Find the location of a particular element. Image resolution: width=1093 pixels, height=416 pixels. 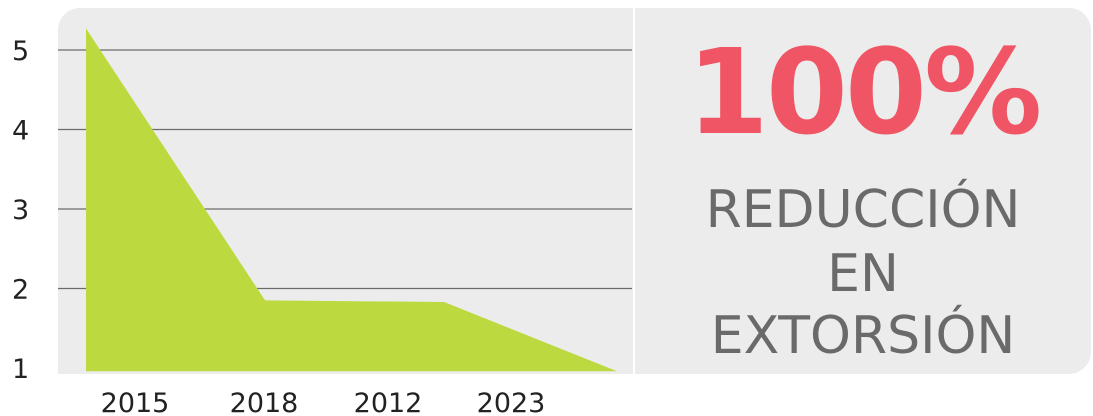

y-tick-label-4: 4 is located at coordinates (20, 131).